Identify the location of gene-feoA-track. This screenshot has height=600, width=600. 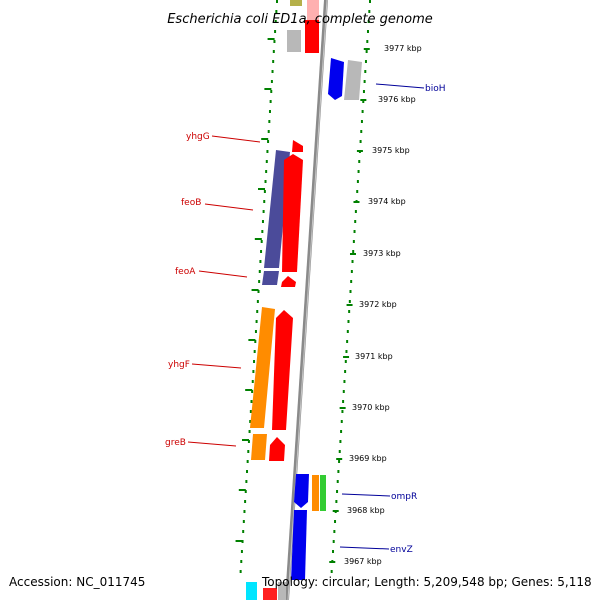
(270, 278).